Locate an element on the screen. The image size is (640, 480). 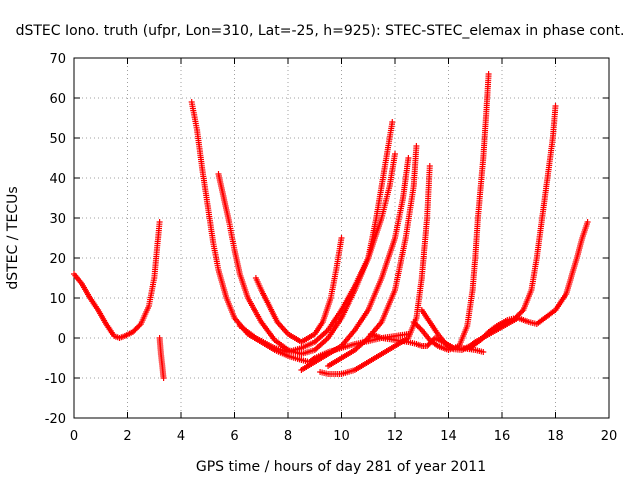
series-arc8 is located at coordinates (372, 256).